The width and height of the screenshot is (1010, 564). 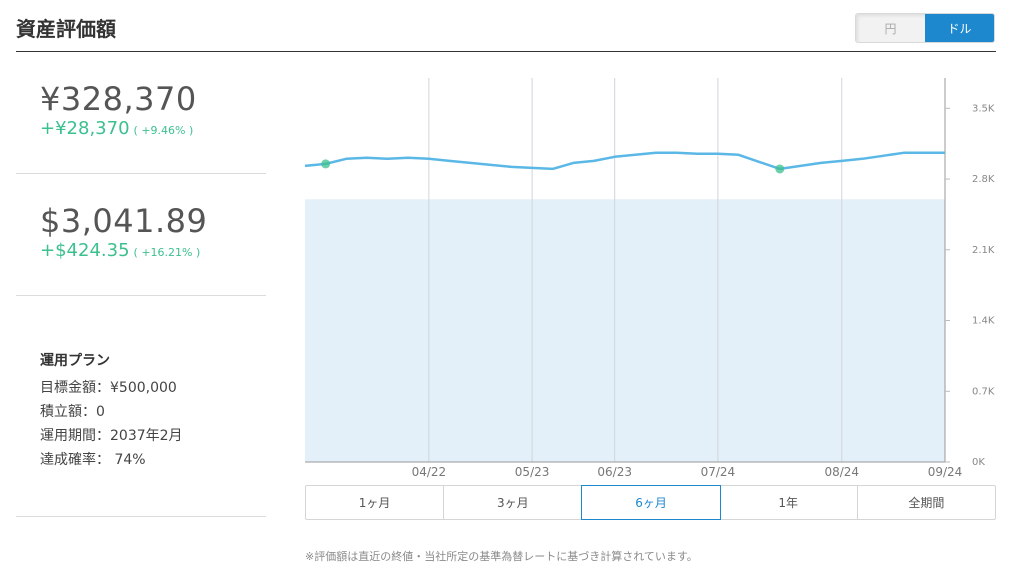 I want to click on yen-gain-percent: ( +9.46% ), so click(x=163, y=130).